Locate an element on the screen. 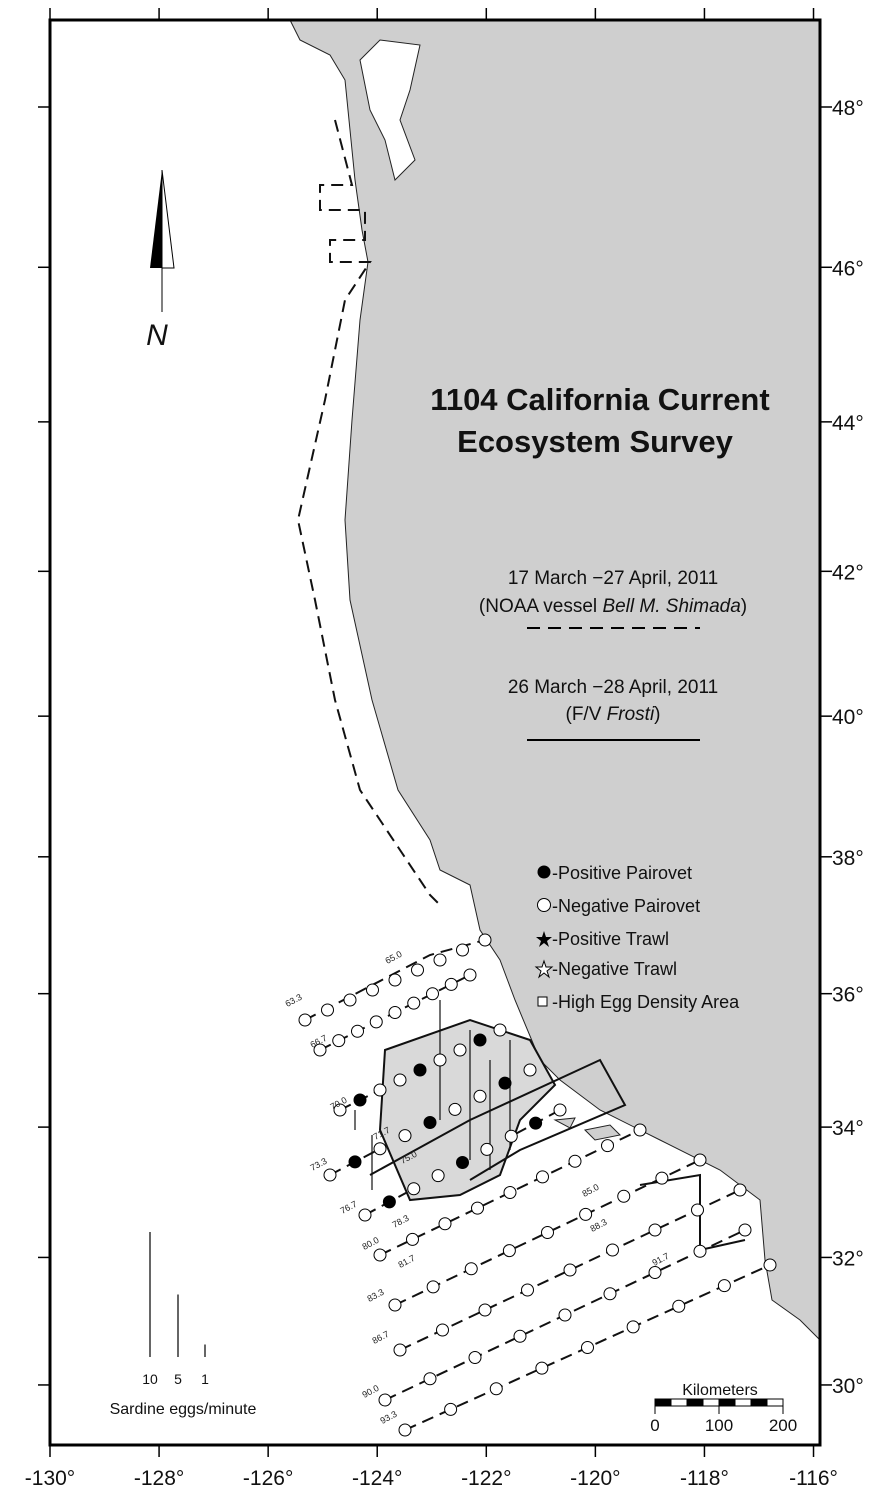 This screenshot has height=1495, width=886. north-arrow-outline is located at coordinates (168, 219).